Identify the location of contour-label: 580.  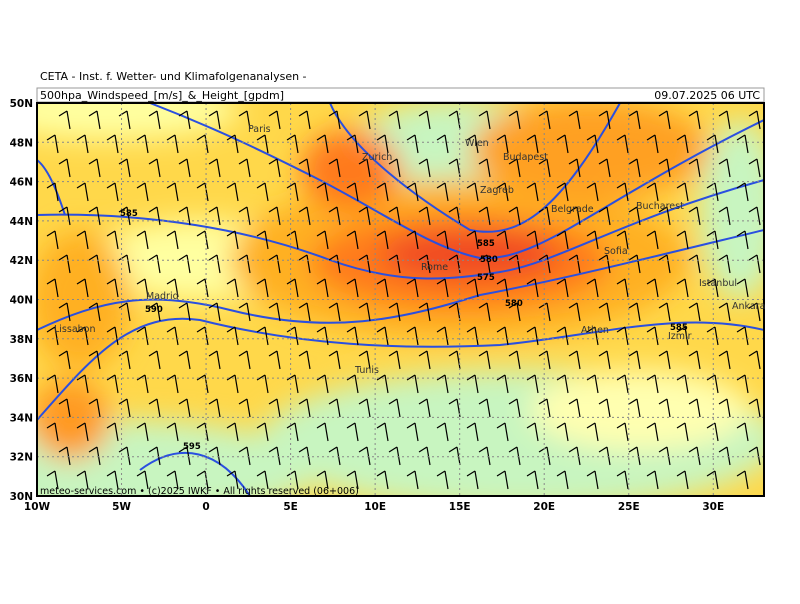
(489, 260).